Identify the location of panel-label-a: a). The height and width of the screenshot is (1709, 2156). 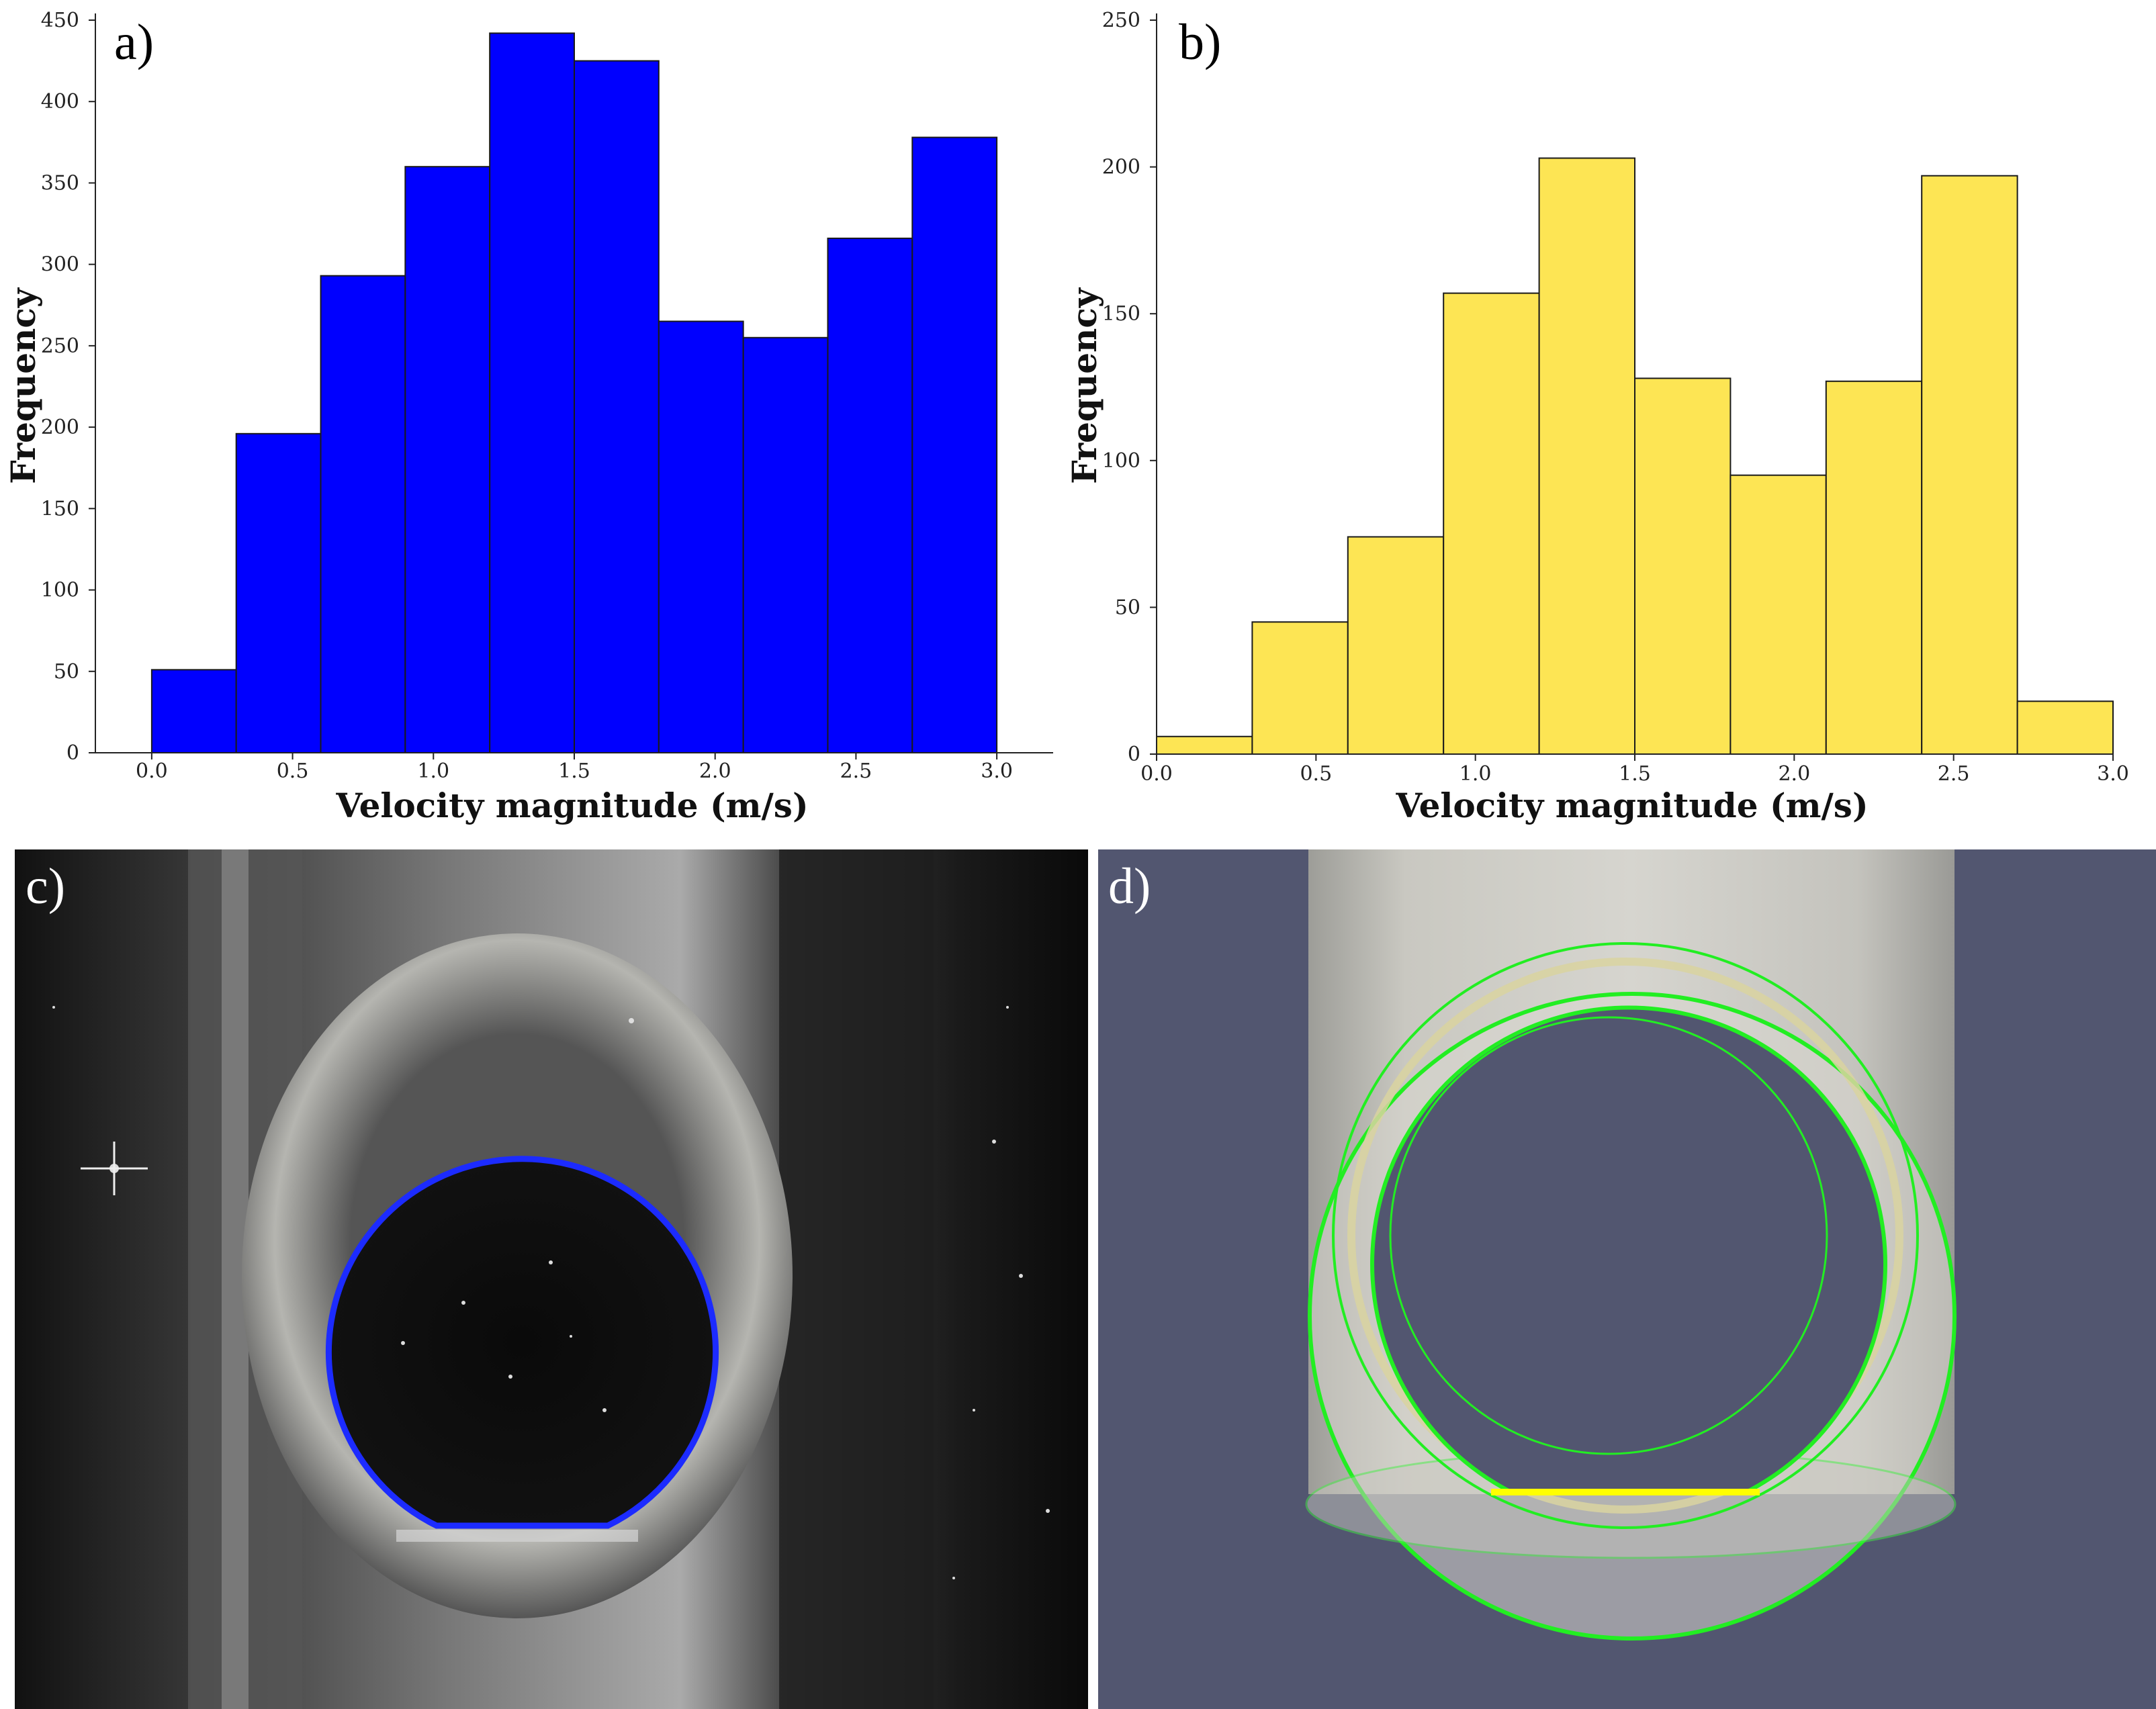
(134, 42).